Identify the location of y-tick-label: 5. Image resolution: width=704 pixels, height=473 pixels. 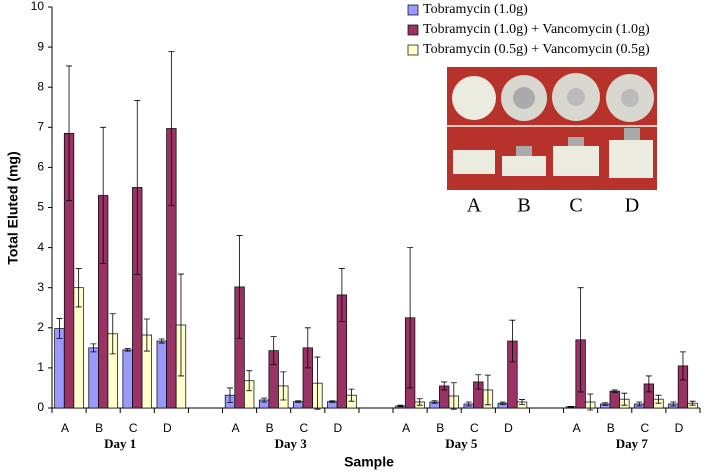
(40, 207).